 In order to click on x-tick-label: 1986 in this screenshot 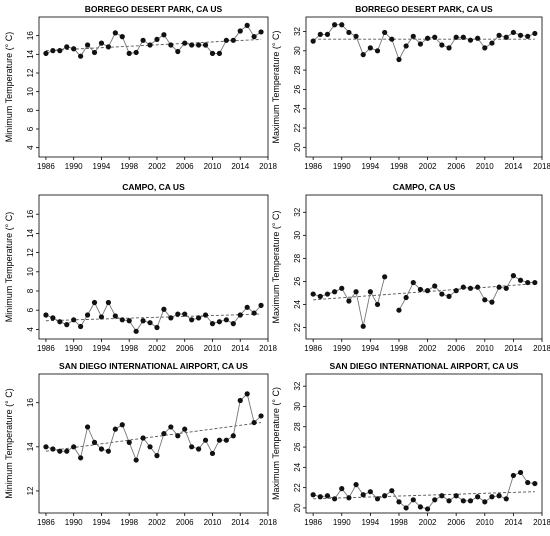, I will do `click(46, 522)`.